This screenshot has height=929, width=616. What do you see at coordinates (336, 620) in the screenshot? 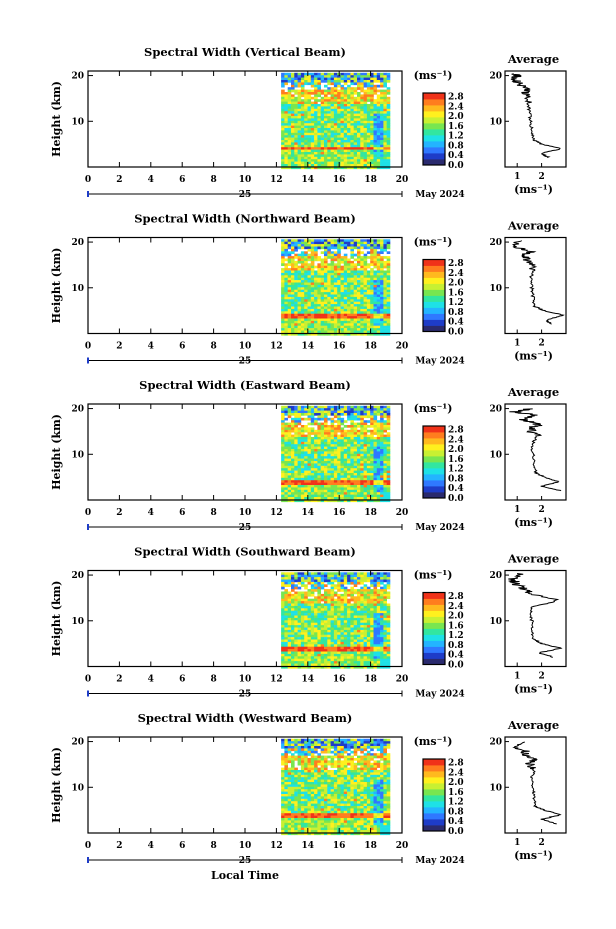
I see `heatmap` at bounding box center [336, 620].